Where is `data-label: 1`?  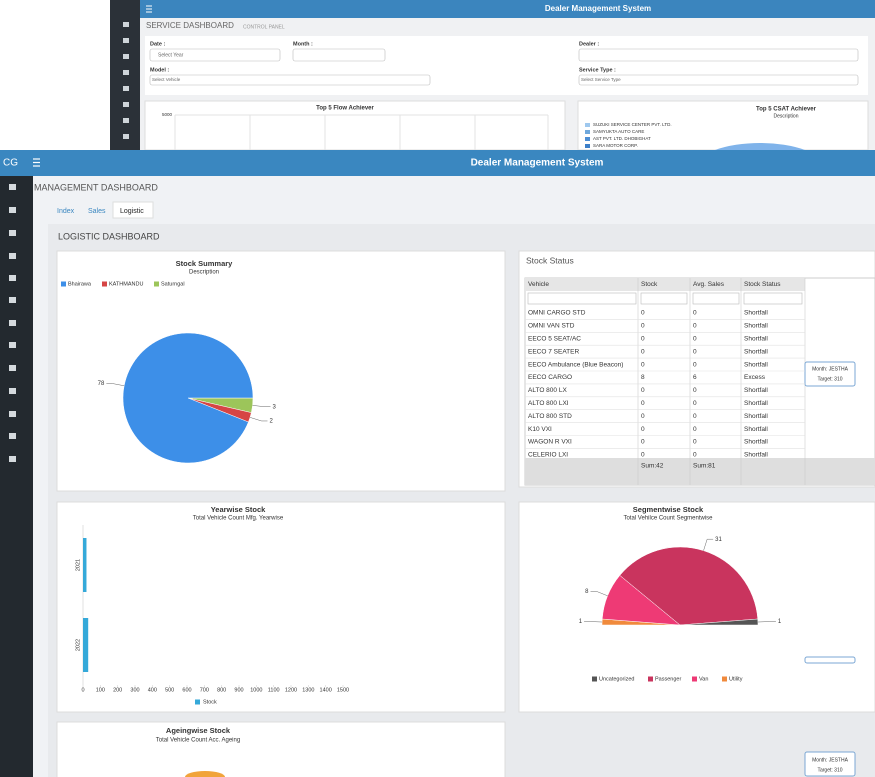 data-label: 1 is located at coordinates (581, 622).